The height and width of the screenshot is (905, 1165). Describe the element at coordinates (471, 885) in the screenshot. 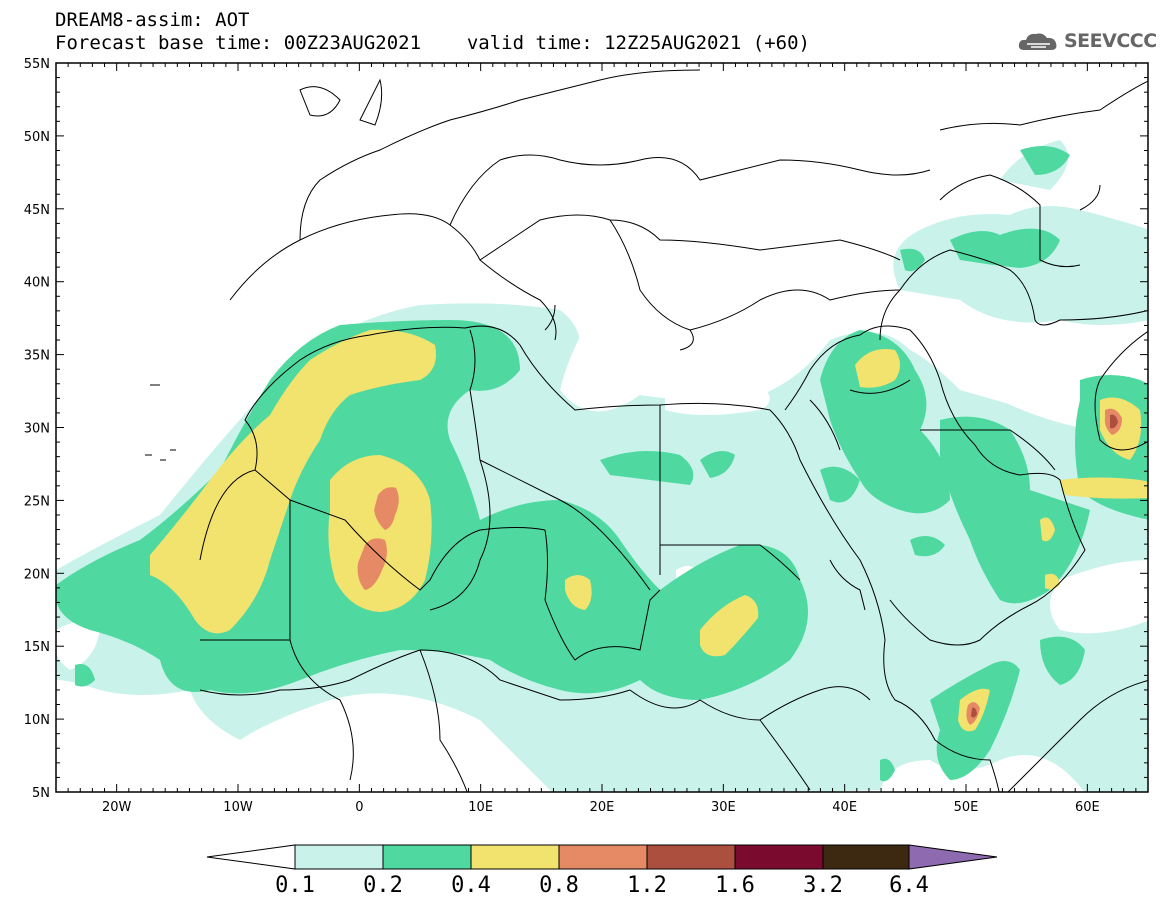

I see `colorbar-label: 0.4` at that location.